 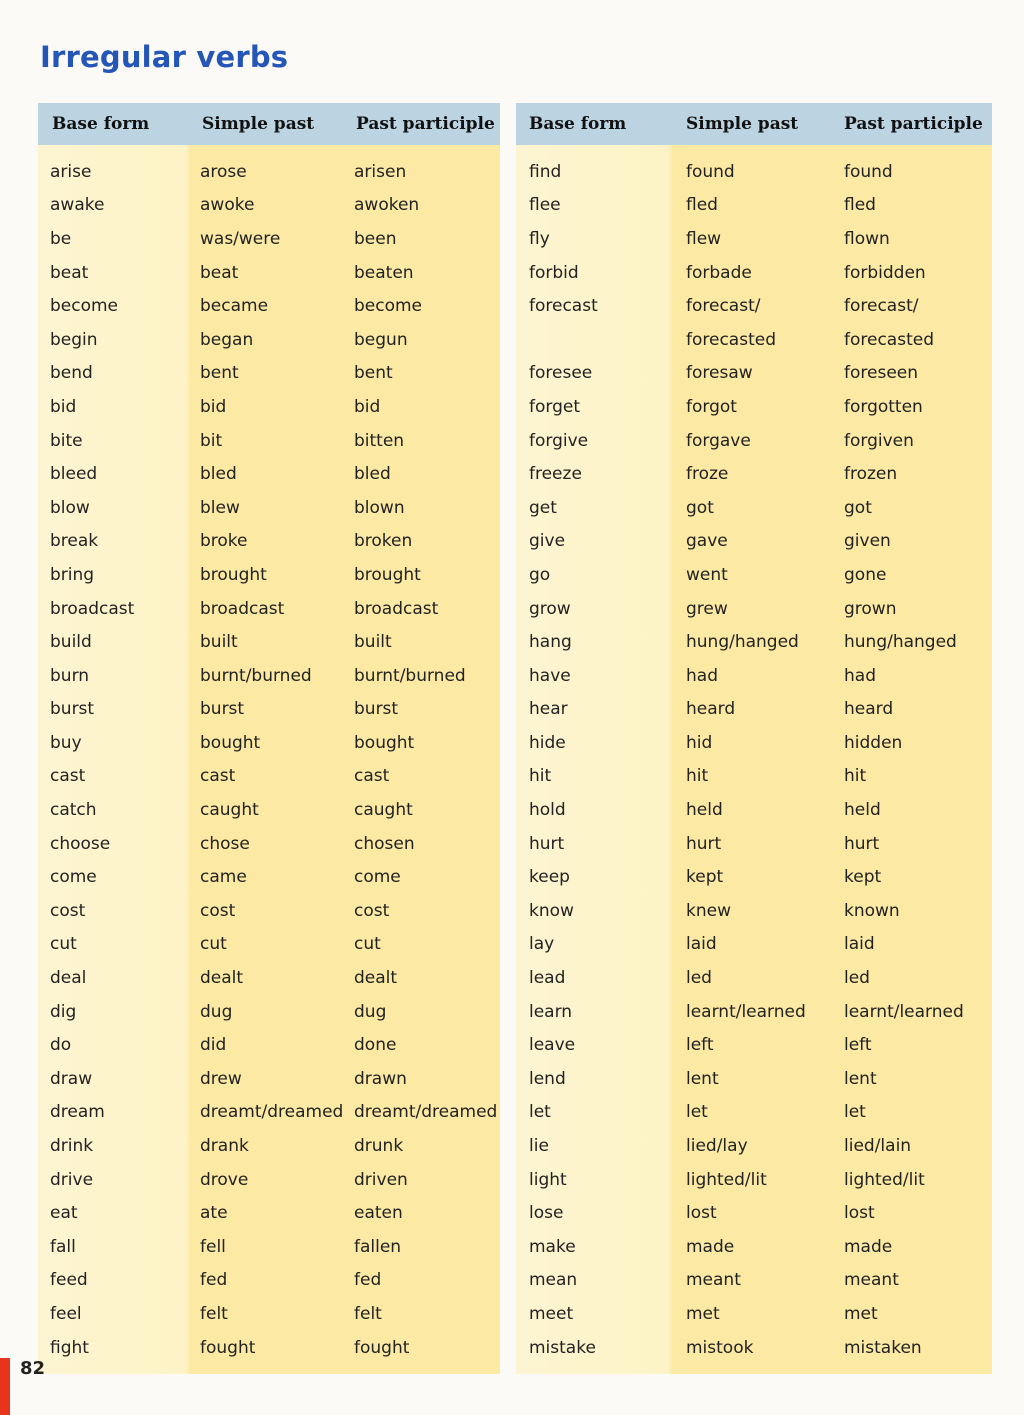 I want to click on base-form-cell: make, so click(x=552, y=1246).